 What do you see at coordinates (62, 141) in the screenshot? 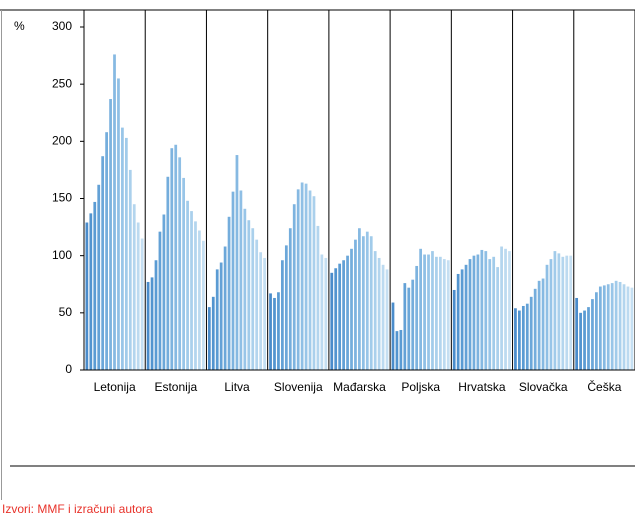
I see `y-tick-label: 200` at bounding box center [62, 141].